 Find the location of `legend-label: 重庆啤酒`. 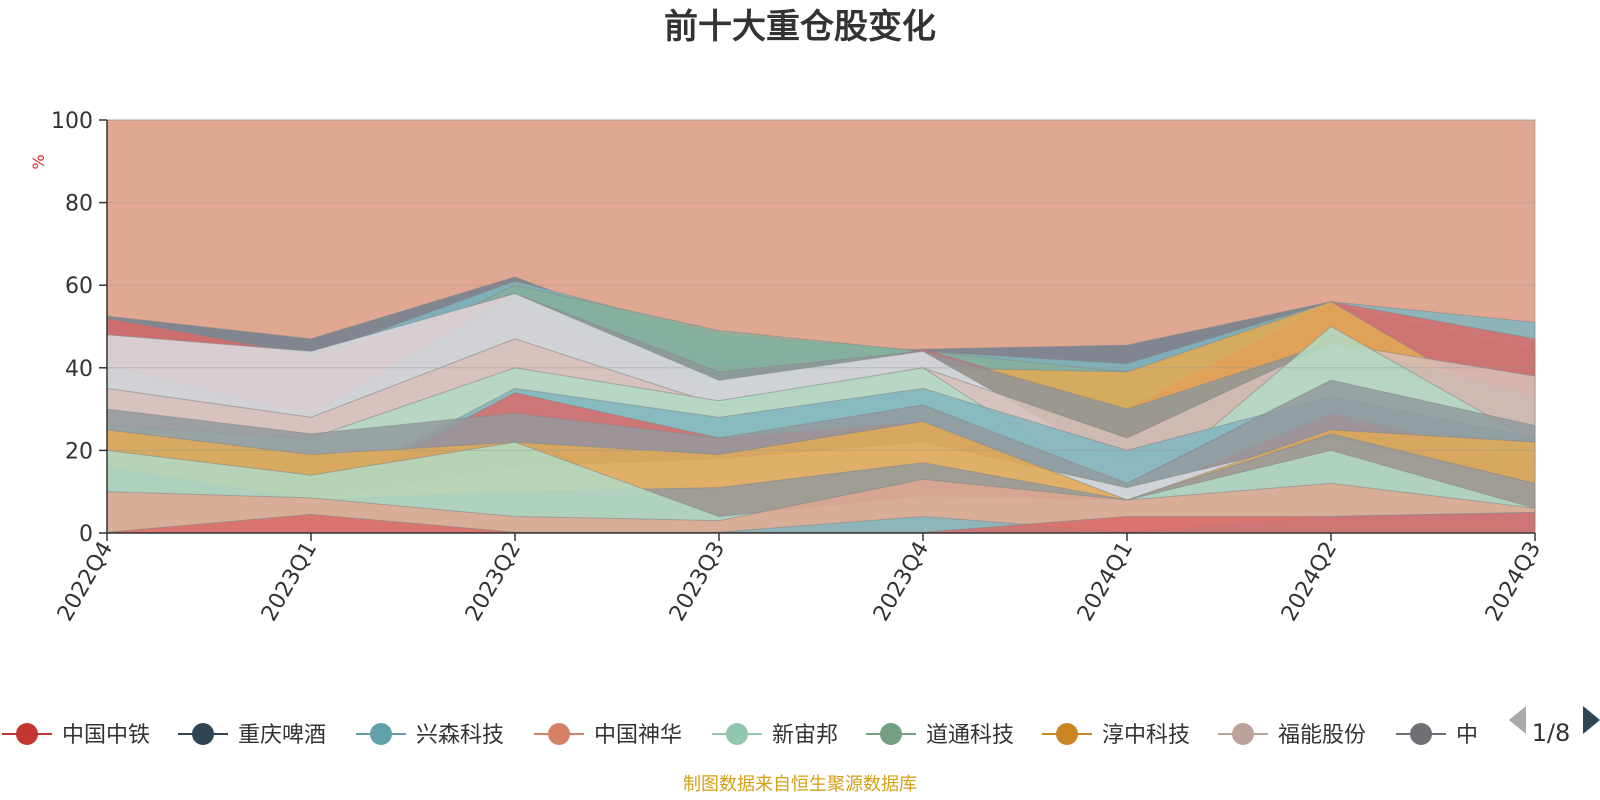

legend-label: 重庆啤酒 is located at coordinates (282, 735).